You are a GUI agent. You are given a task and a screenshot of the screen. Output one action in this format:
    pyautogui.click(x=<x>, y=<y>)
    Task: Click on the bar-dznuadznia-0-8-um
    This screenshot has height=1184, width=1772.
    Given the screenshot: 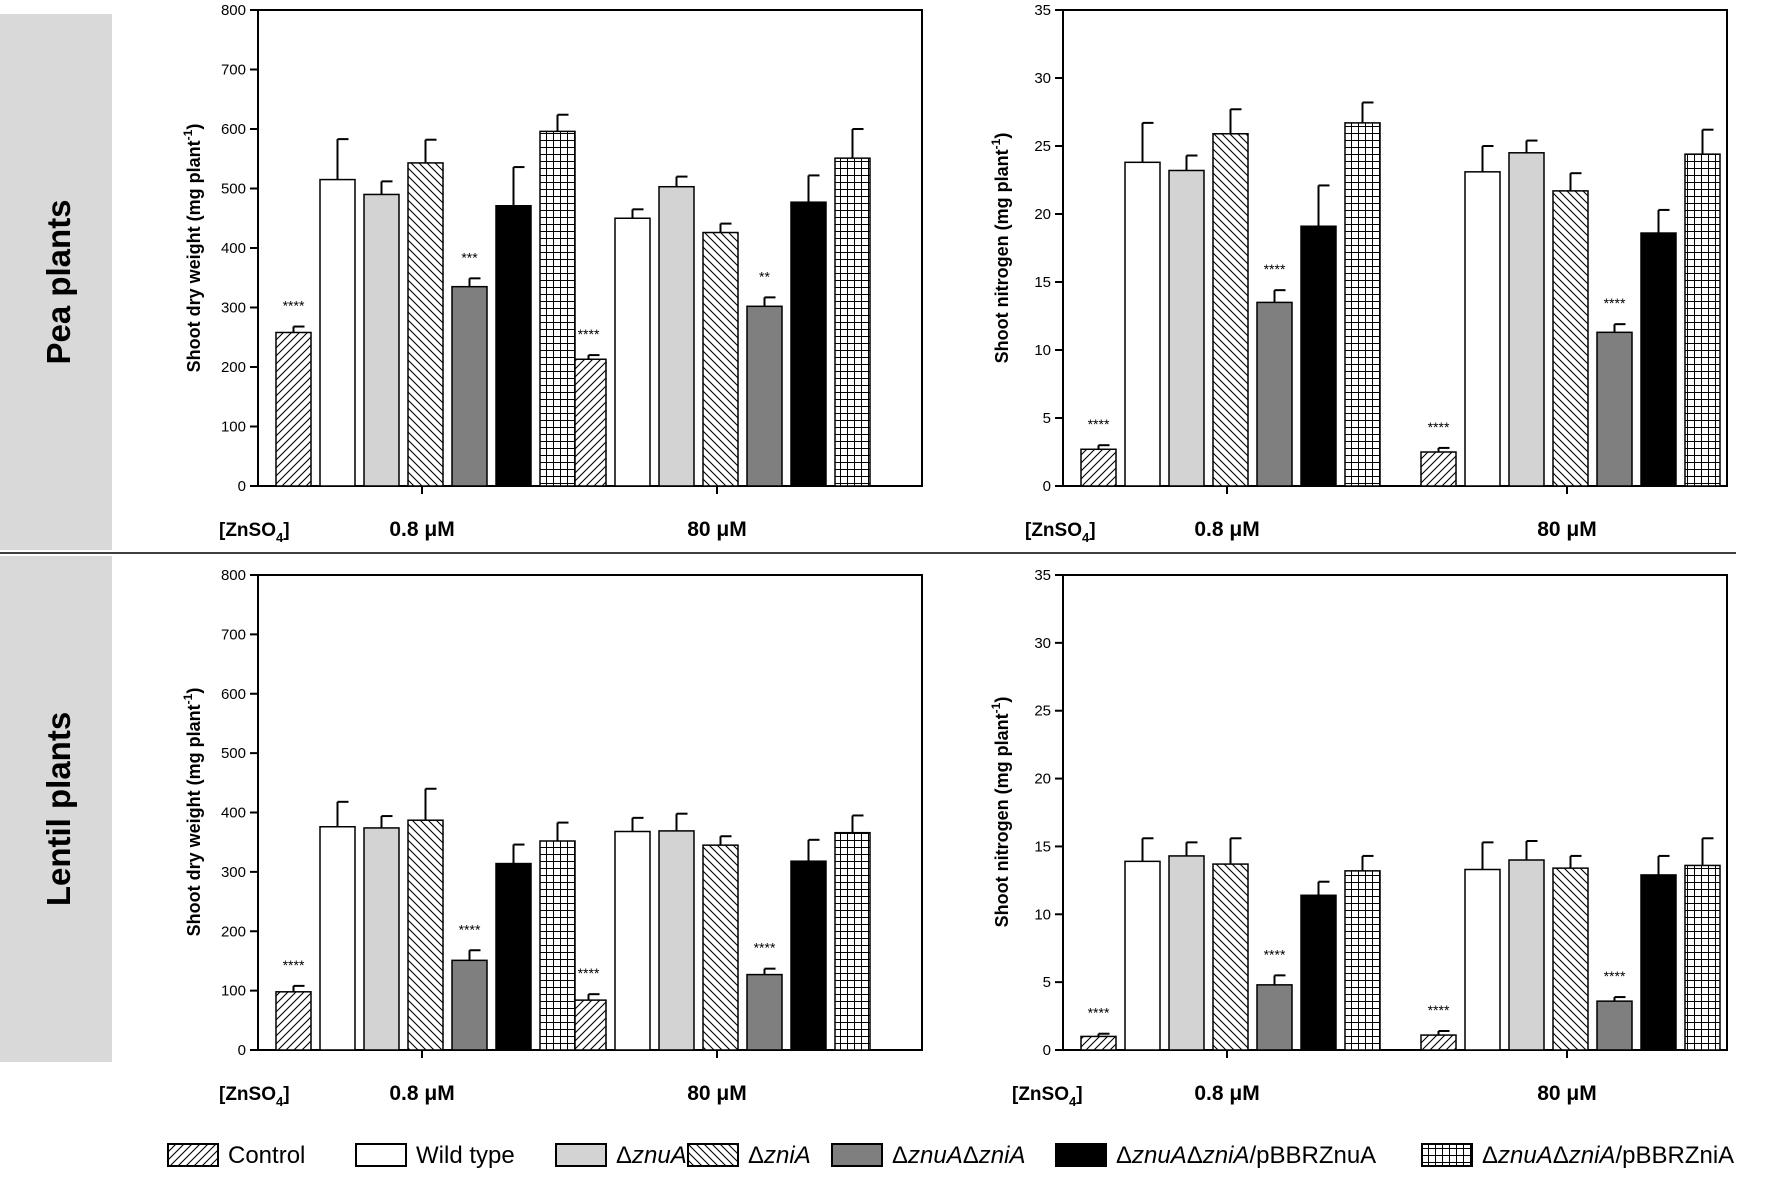 What is the action you would take?
    pyautogui.click(x=1274, y=1017)
    